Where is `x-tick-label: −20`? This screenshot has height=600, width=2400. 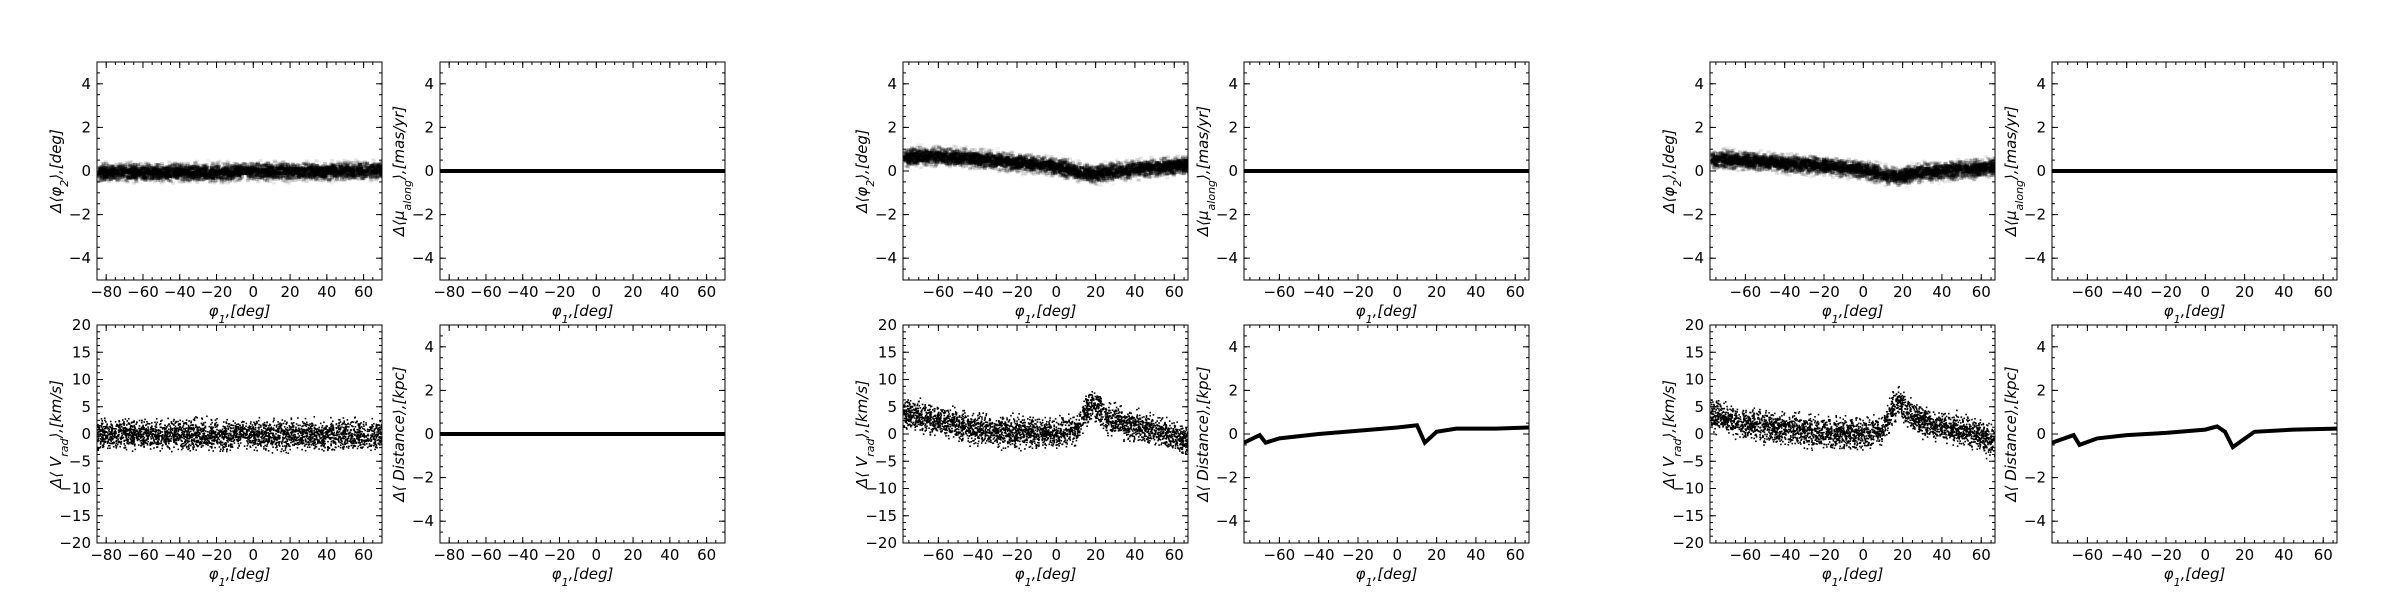
x-tick-label: −20 is located at coordinates (217, 292).